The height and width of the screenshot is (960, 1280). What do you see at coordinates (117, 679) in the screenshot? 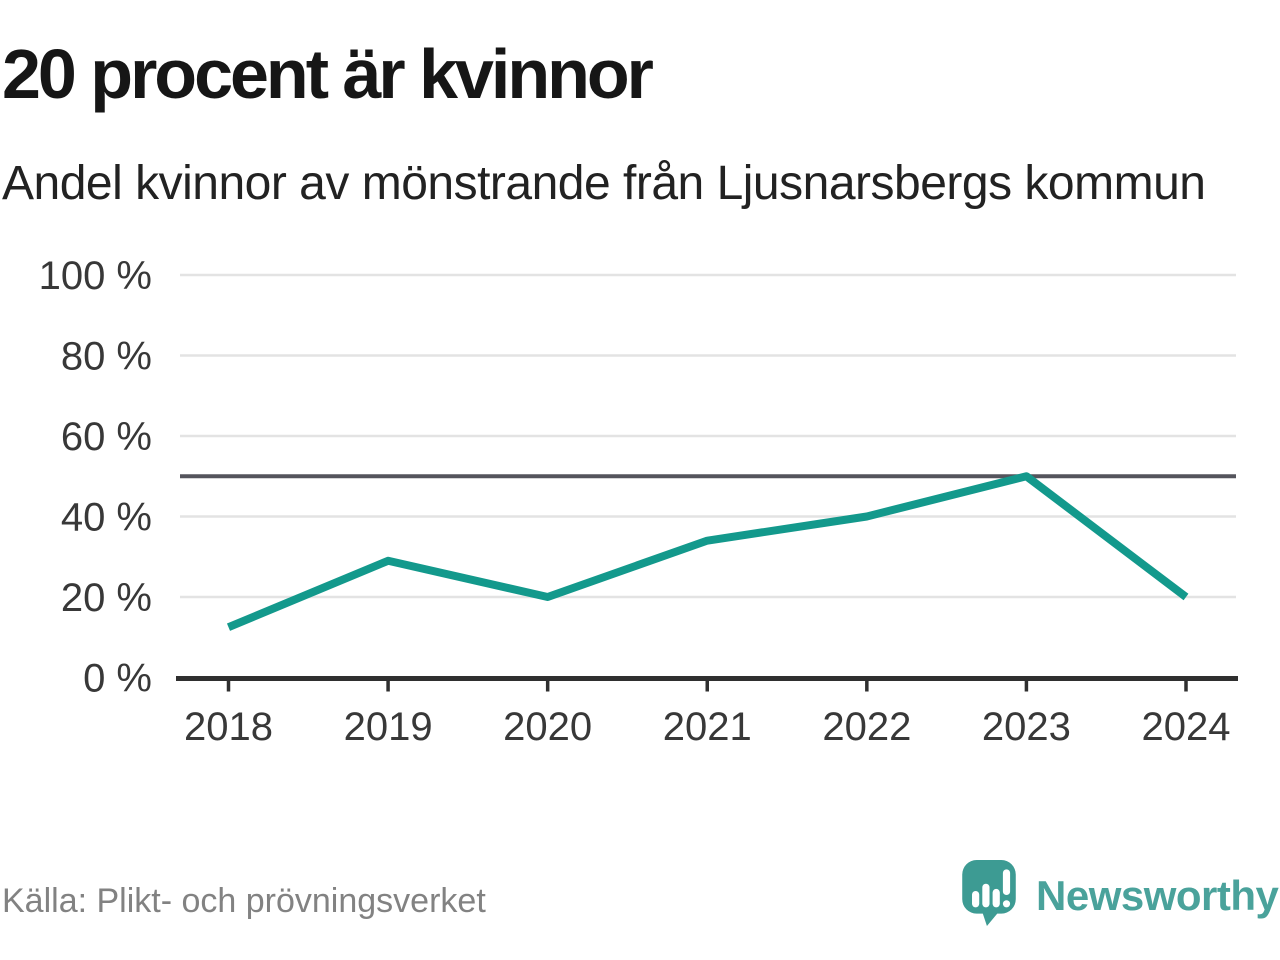
I see `y-tick-label-0: 0 %` at bounding box center [117, 679].